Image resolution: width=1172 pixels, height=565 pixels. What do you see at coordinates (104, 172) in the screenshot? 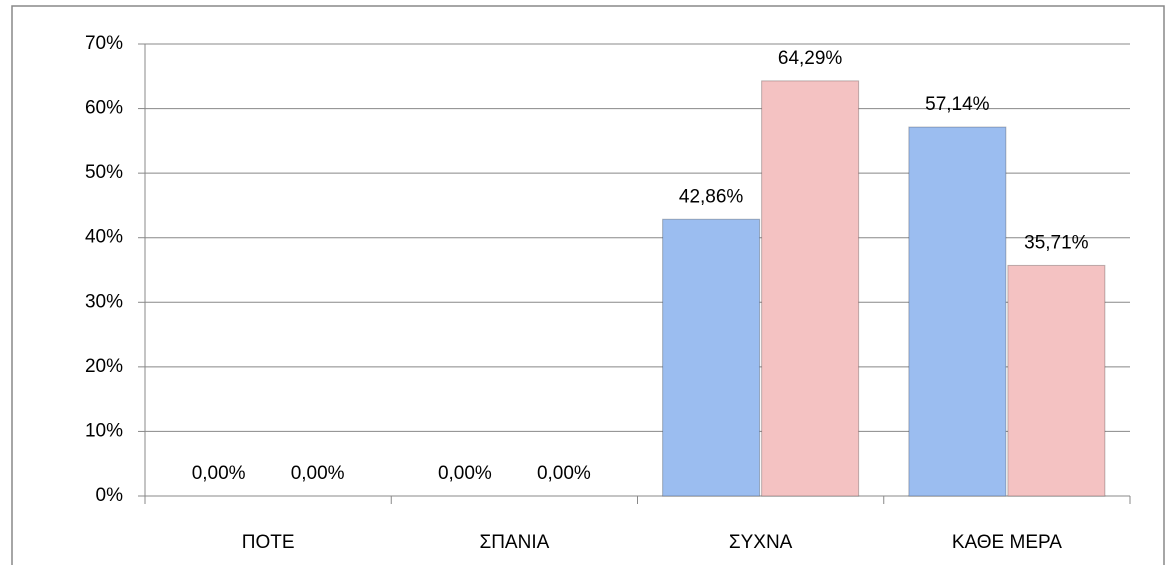
I see `y-tick-label: 50%` at bounding box center [104, 172].